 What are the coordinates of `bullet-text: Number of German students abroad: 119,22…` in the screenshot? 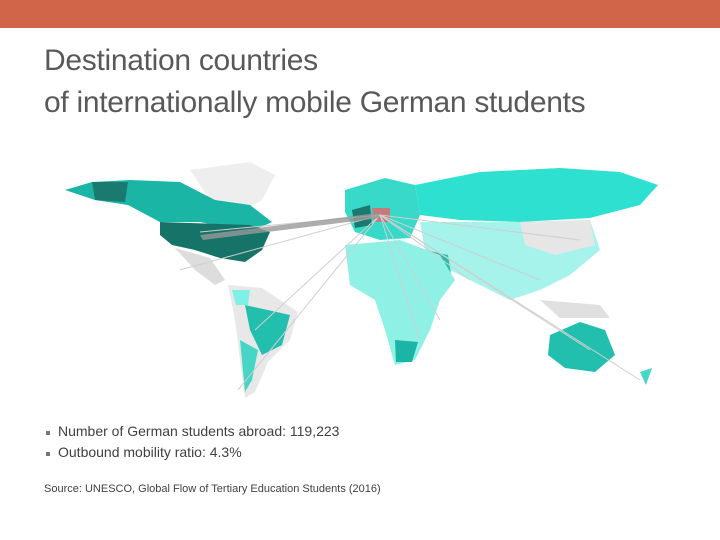 It's located at (199, 431).